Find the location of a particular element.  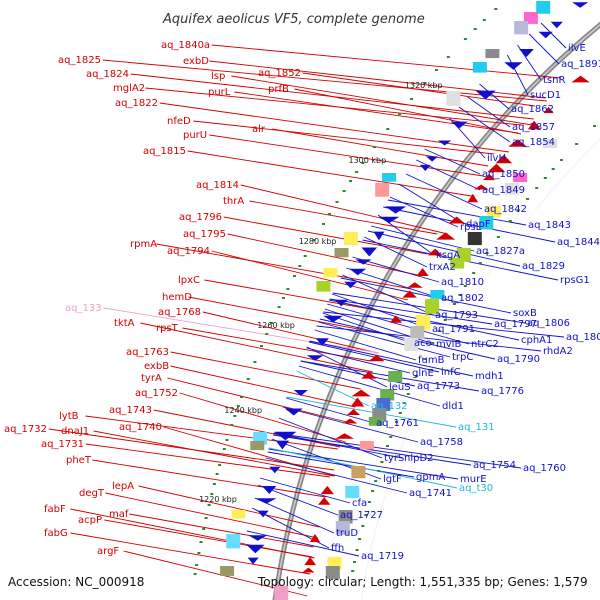

reverse-gene-label: aq_1791 is located at coordinates (453, 329).